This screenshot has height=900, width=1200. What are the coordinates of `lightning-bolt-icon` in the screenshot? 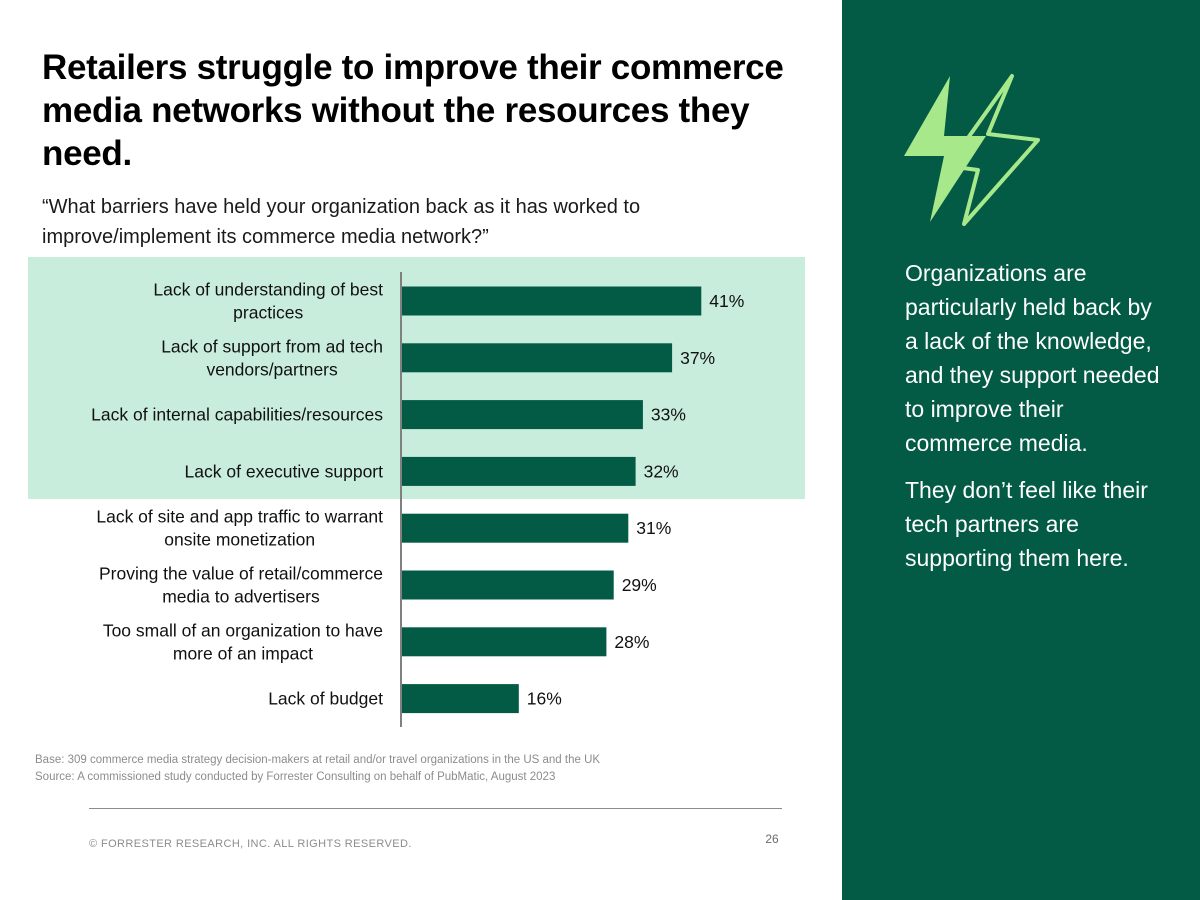 It's located at (972, 150).